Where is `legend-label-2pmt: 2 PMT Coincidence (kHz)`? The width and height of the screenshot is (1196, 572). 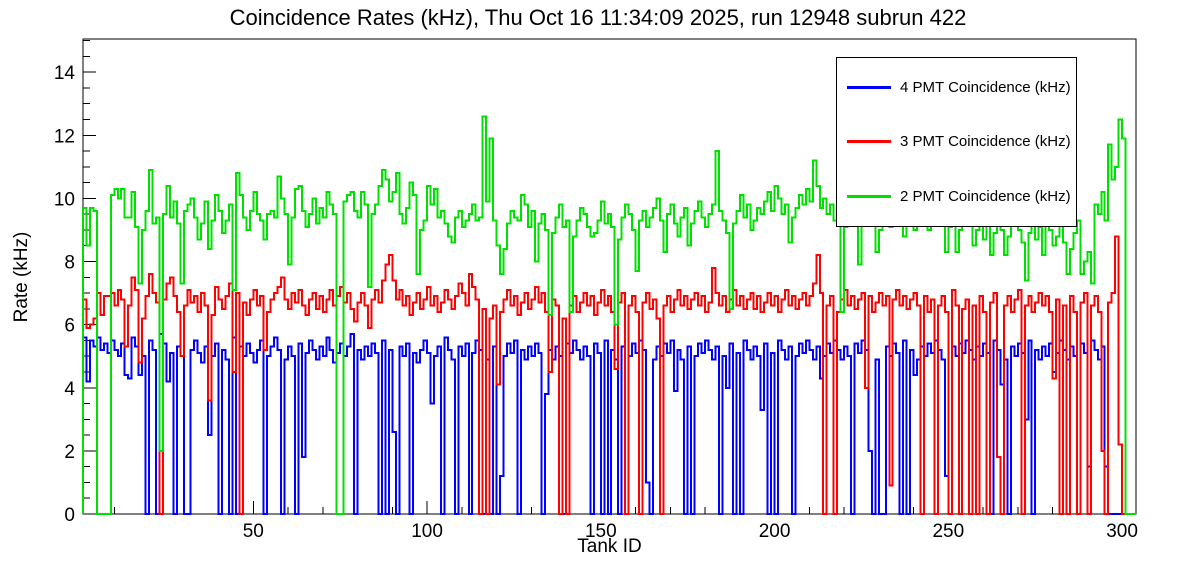
legend-label-2pmt: 2 PMT Coincidence (kHz) is located at coordinates (985, 197).